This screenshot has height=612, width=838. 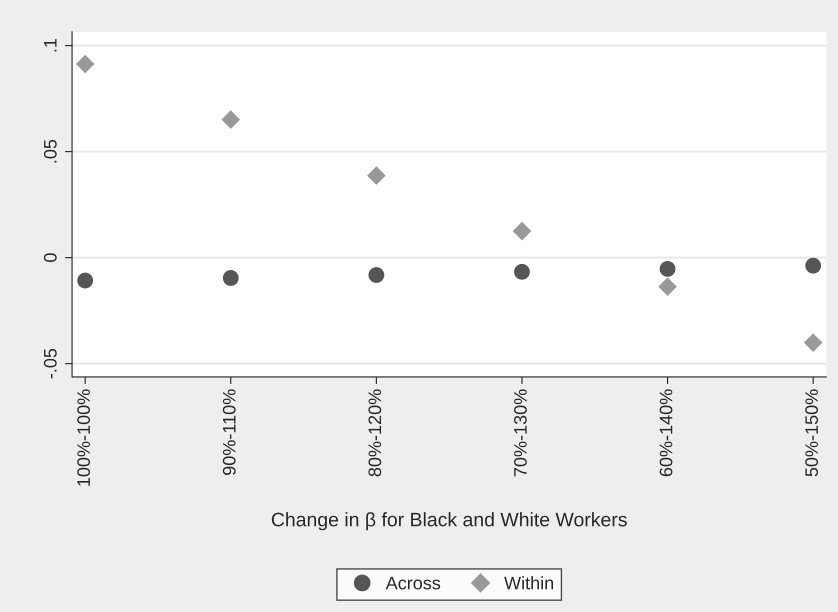 What do you see at coordinates (50, 257) in the screenshot?
I see `y-tick-label: 0` at bounding box center [50, 257].